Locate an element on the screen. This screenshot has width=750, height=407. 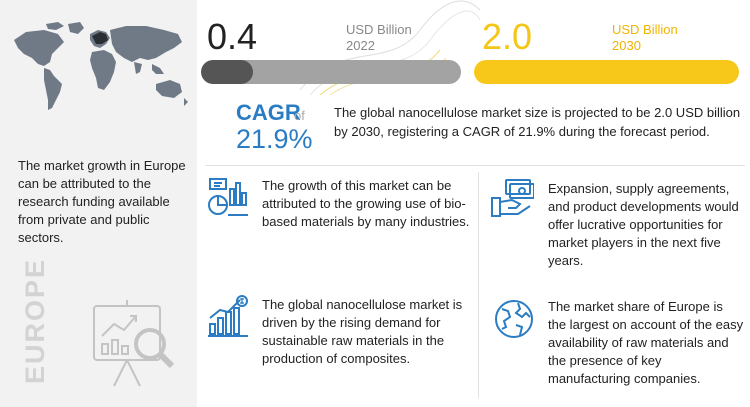
market-value-2022: 0.4 is located at coordinates (232, 36).